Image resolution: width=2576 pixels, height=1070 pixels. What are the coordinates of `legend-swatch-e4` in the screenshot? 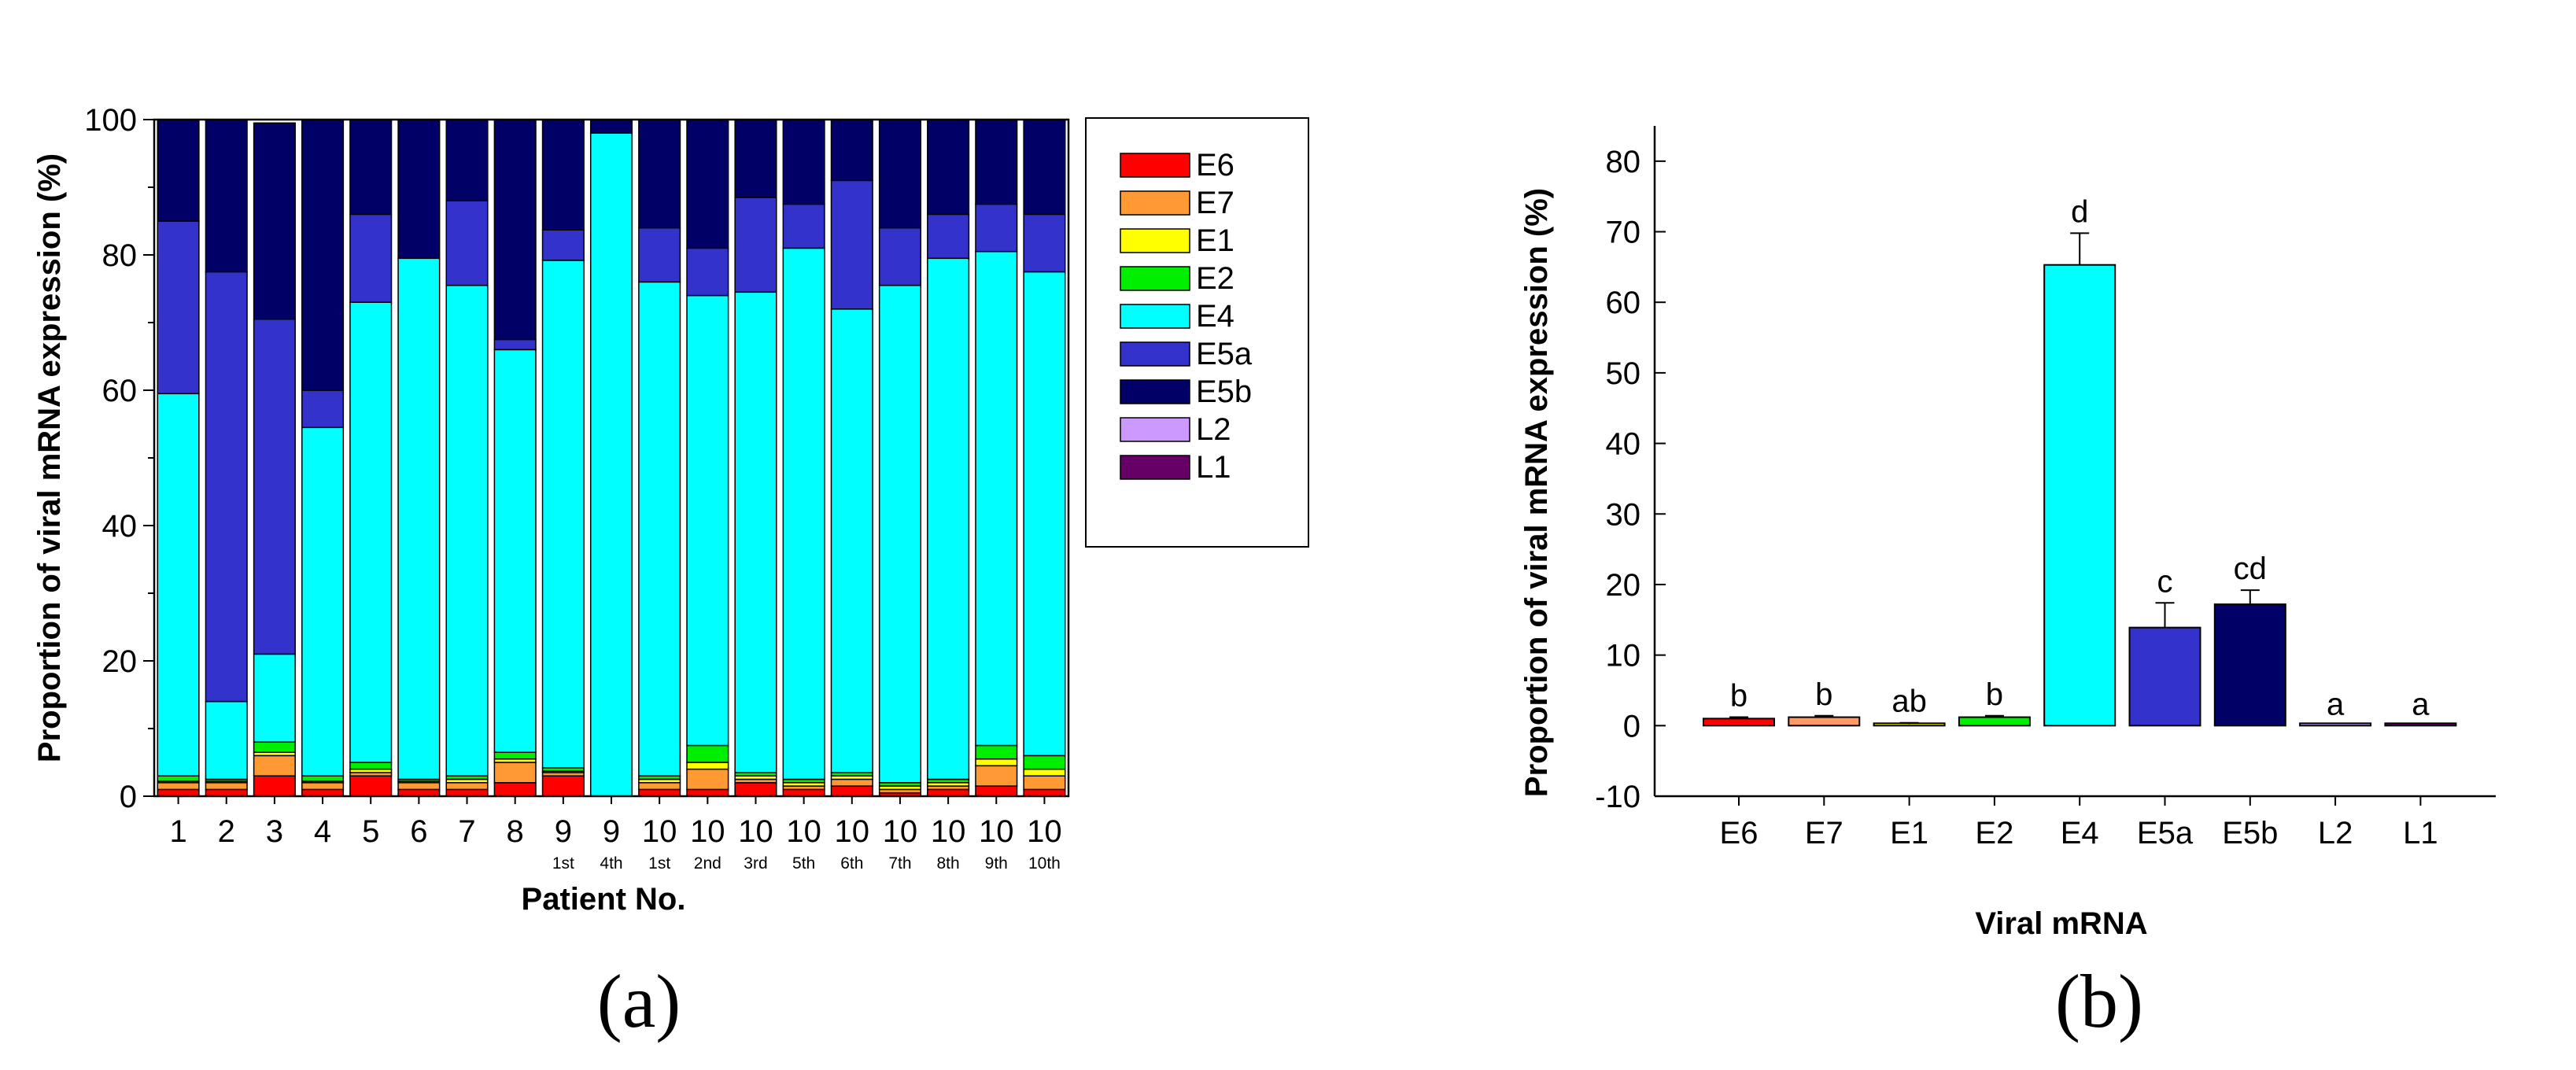 It's located at (1155, 316).